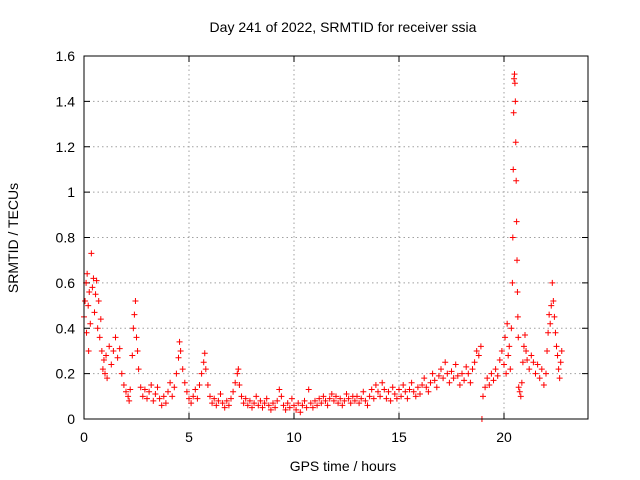 The image size is (640, 480). I want to click on y-axis-label: SRMTID / TECUs, so click(13, 238).